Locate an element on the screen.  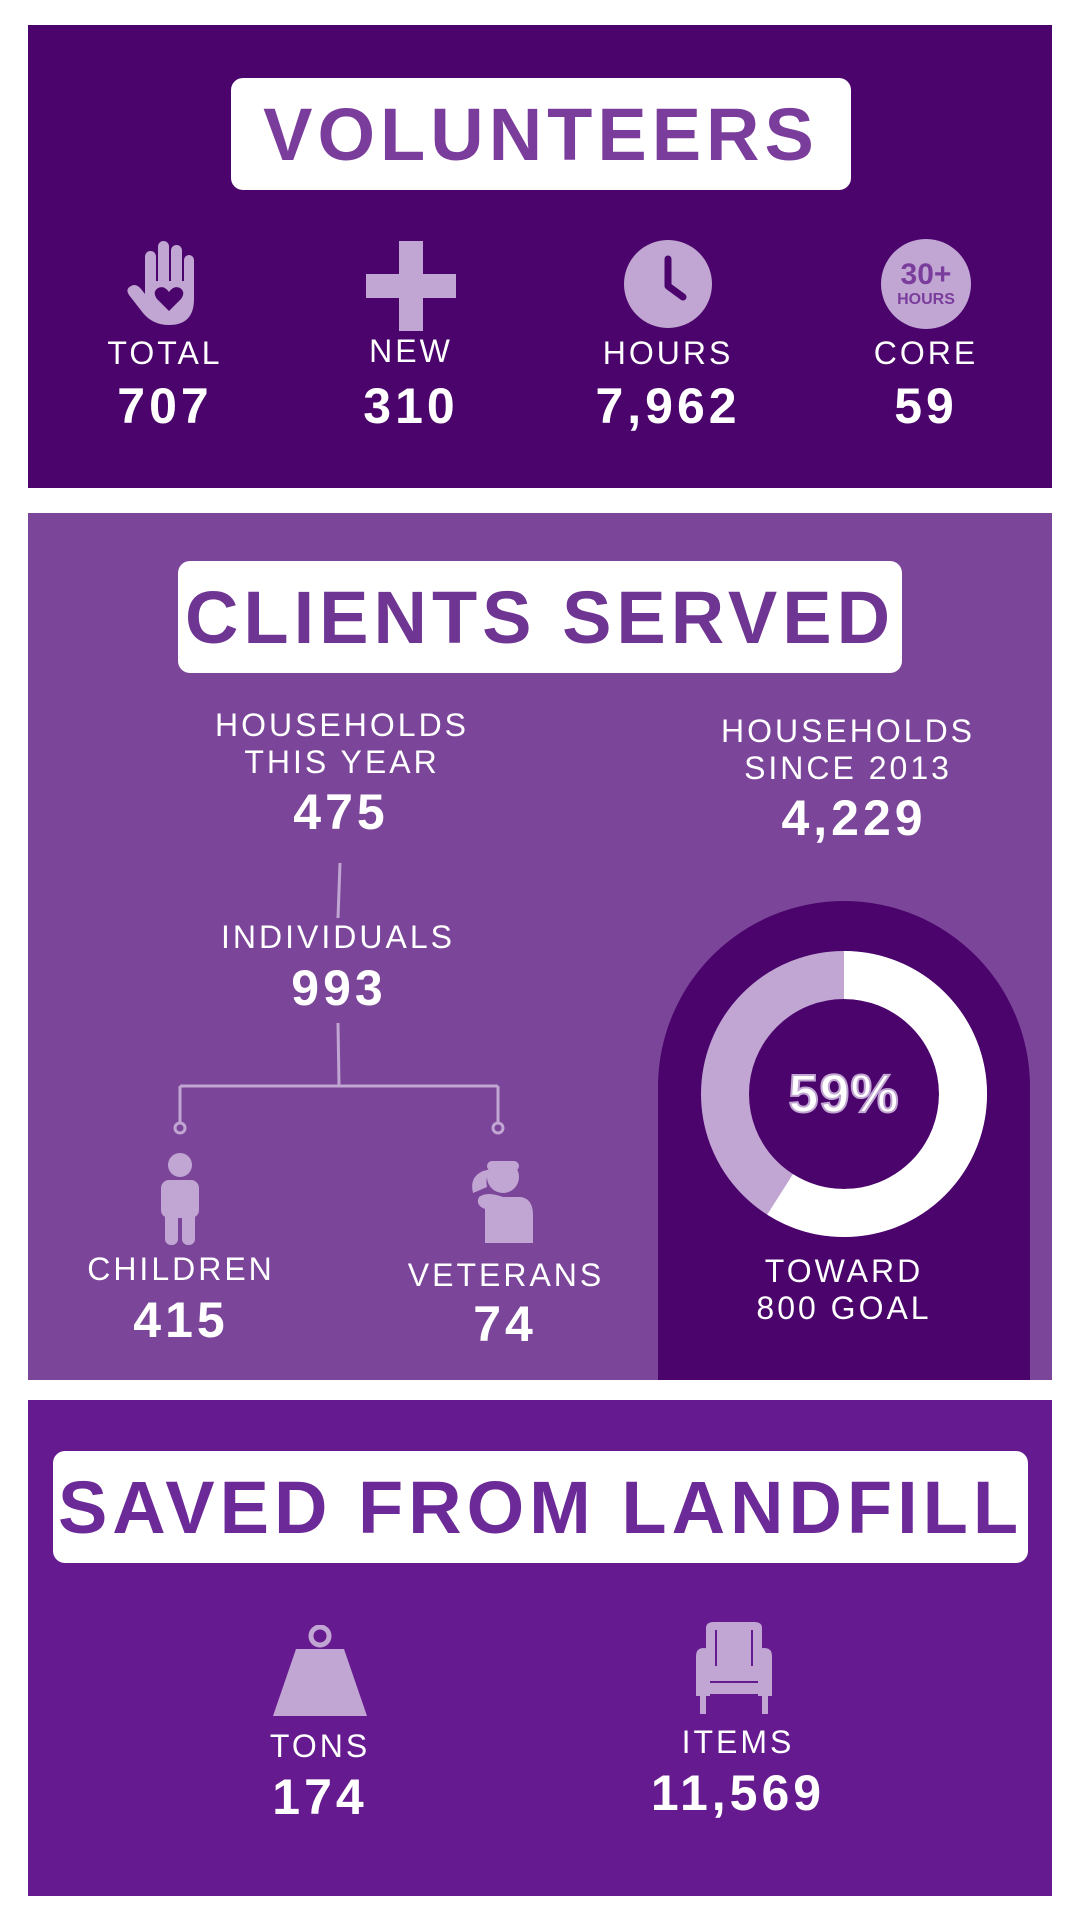
core-label: CORE is located at coordinates (926, 353).